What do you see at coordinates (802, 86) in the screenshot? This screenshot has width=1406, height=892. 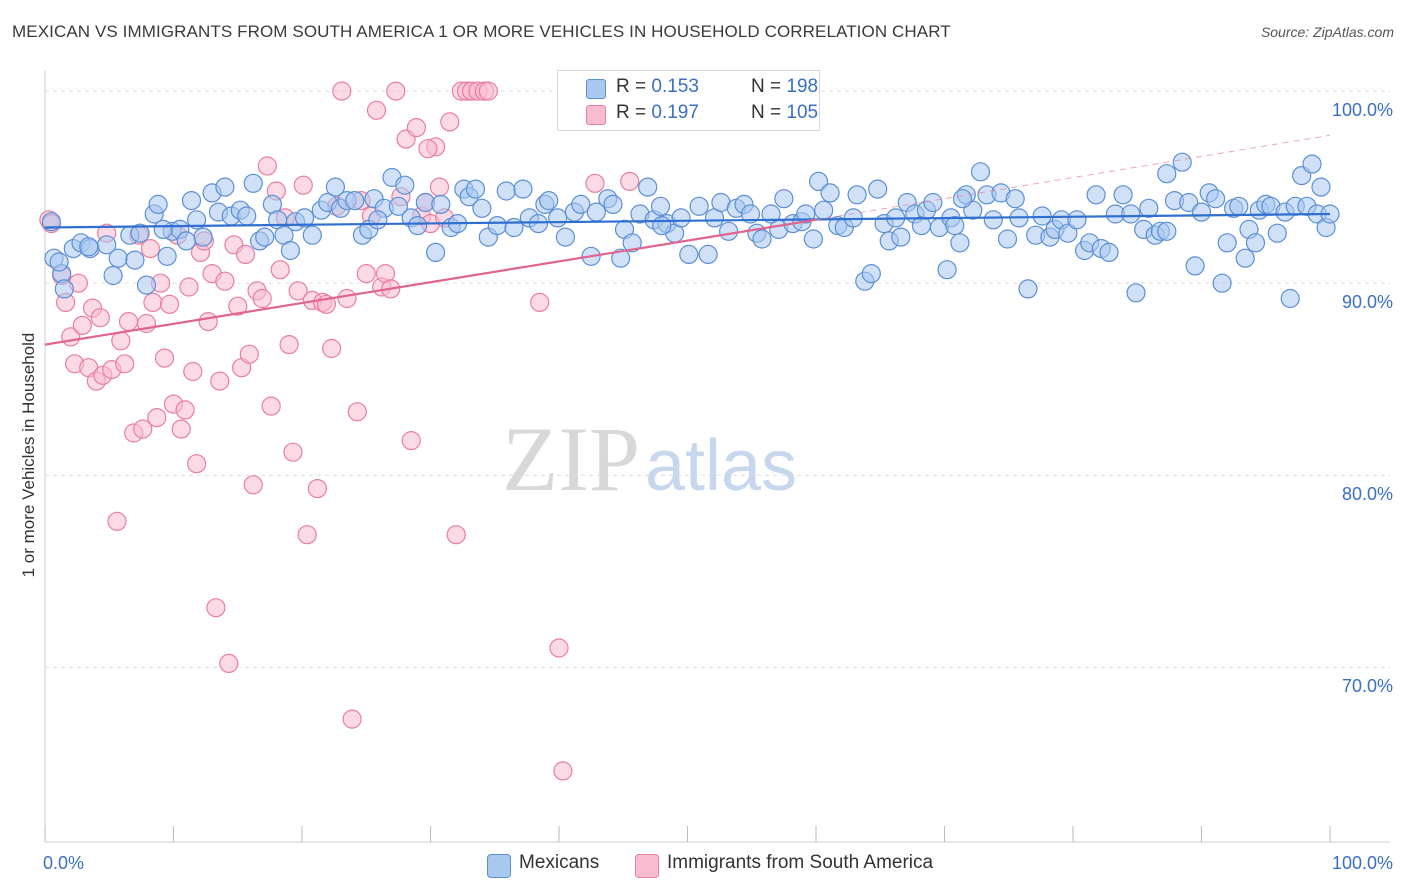 I see `mexicans-n-value: 198` at bounding box center [802, 86].